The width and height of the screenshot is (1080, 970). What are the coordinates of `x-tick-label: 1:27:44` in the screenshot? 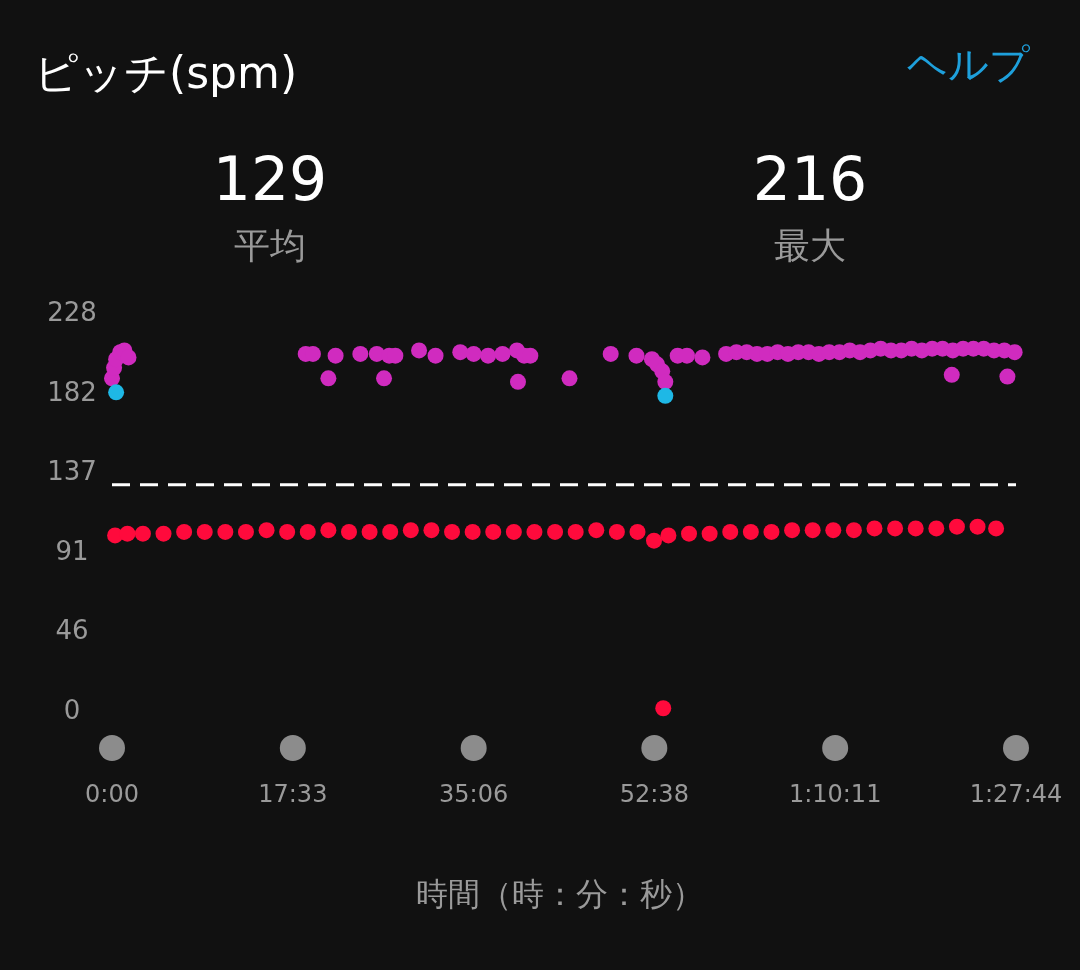 It's located at (1016, 794).